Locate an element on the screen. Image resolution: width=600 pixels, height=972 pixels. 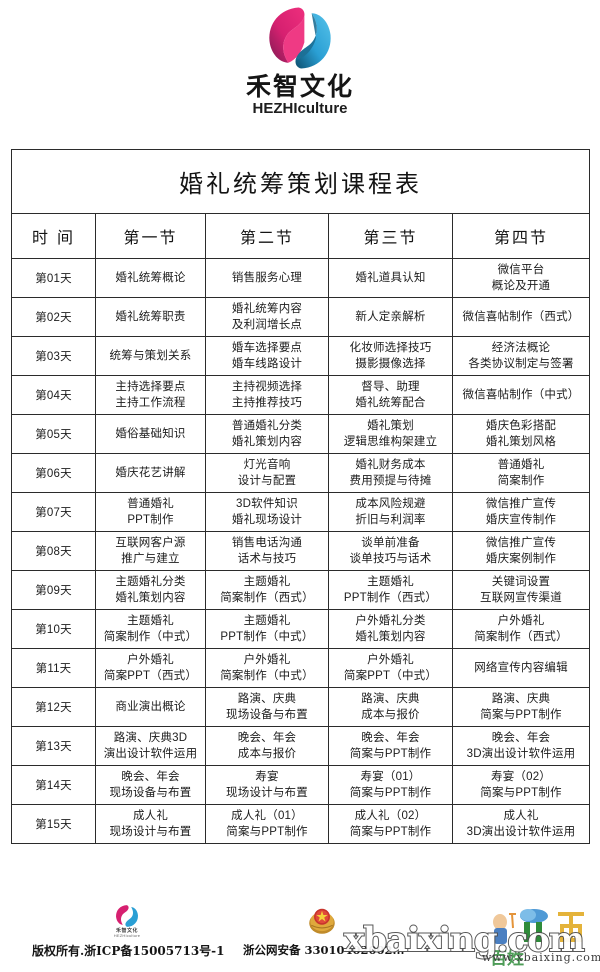
lesson-line: 3D软件知识 is located at coordinates (267, 503).